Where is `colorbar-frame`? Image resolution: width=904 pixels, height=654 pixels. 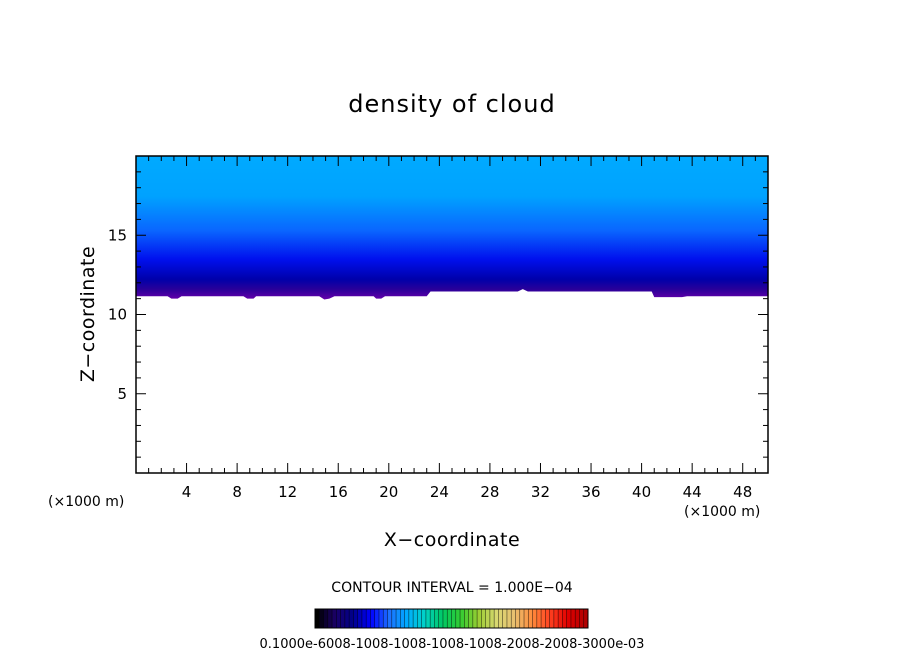 colorbar-frame is located at coordinates (451, 618).